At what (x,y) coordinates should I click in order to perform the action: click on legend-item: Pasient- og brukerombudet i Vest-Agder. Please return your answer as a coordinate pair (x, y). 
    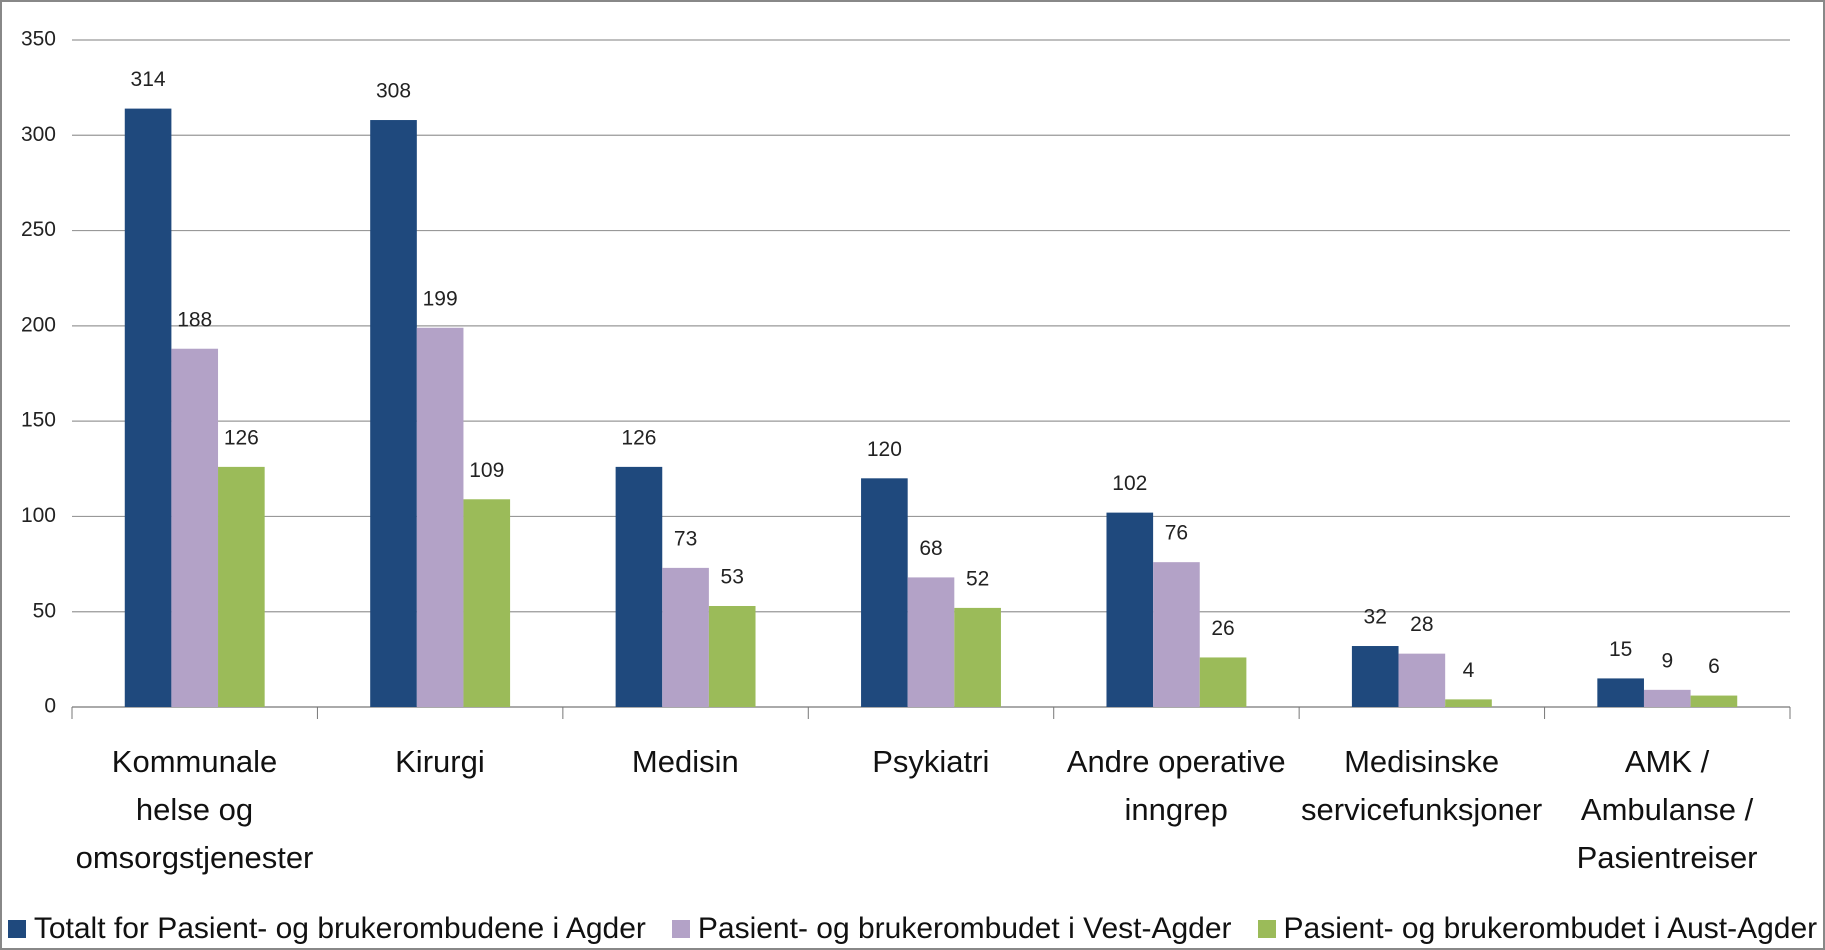
    Looking at the image, I should click on (951, 929).